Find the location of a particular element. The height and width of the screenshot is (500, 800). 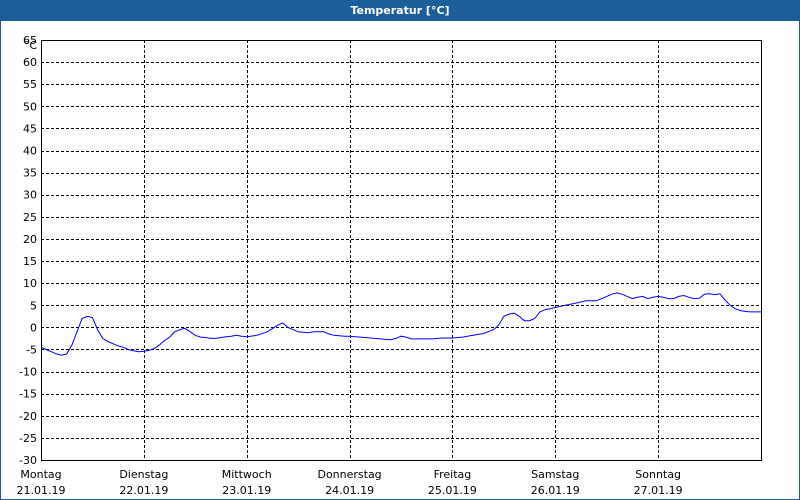

y-tick-label: -30 is located at coordinates (28, 460).